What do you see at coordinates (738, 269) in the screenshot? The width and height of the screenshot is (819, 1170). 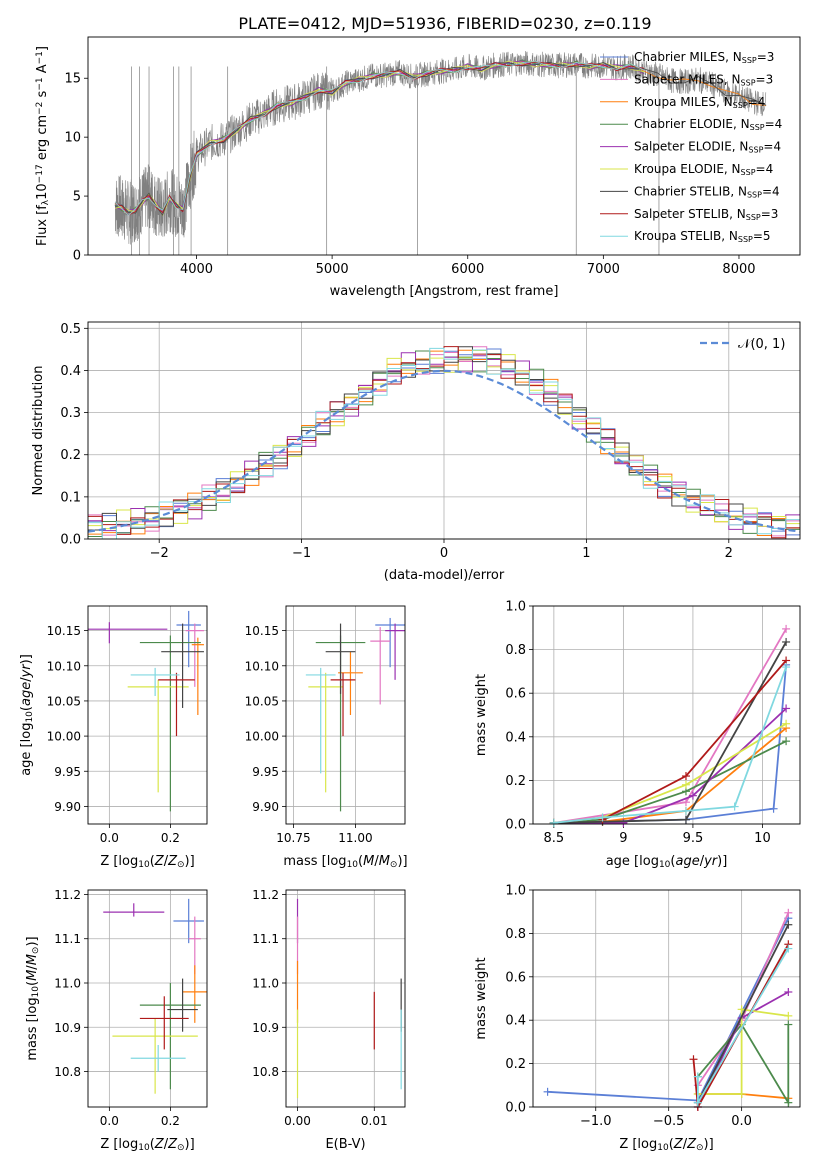 I see `x-tick-label: 8000` at bounding box center [738, 269].